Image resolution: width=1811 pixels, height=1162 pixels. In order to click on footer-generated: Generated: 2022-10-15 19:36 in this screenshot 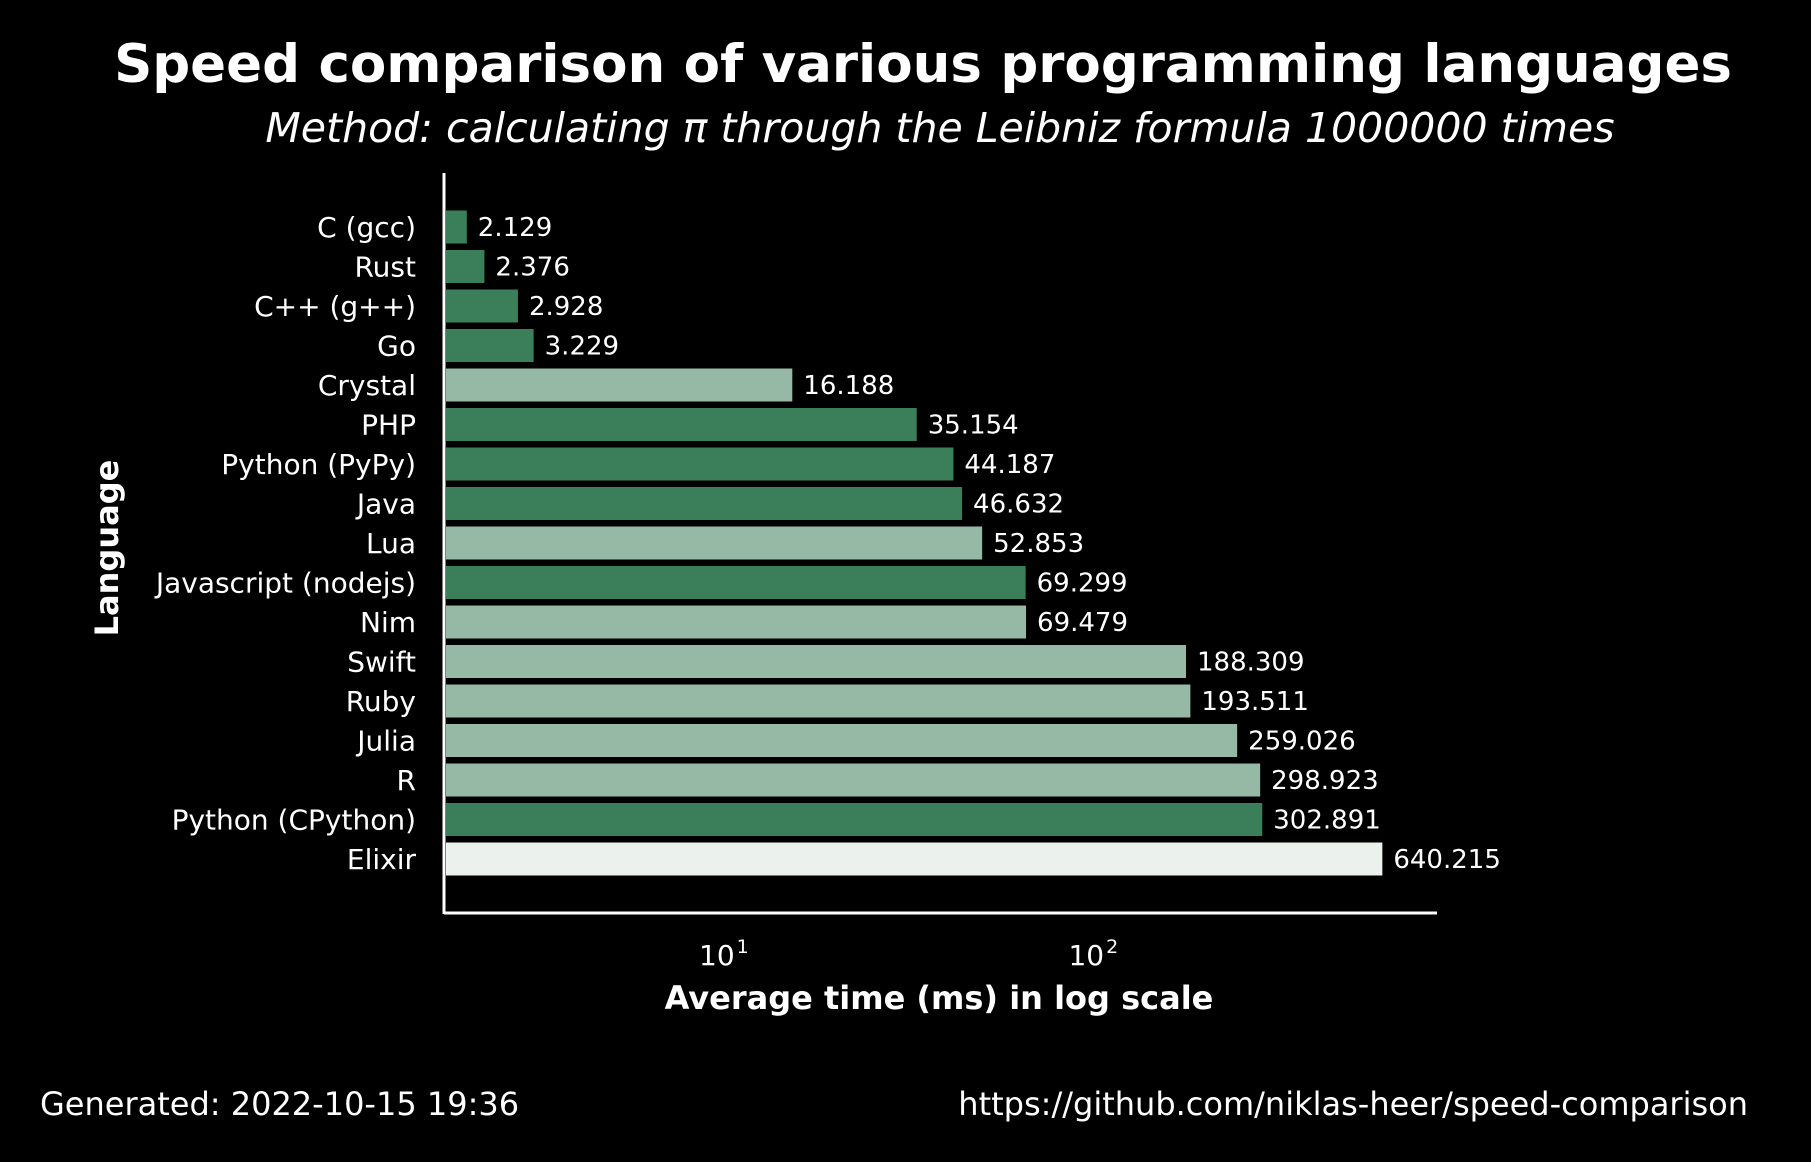, I will do `click(279, 1104)`.